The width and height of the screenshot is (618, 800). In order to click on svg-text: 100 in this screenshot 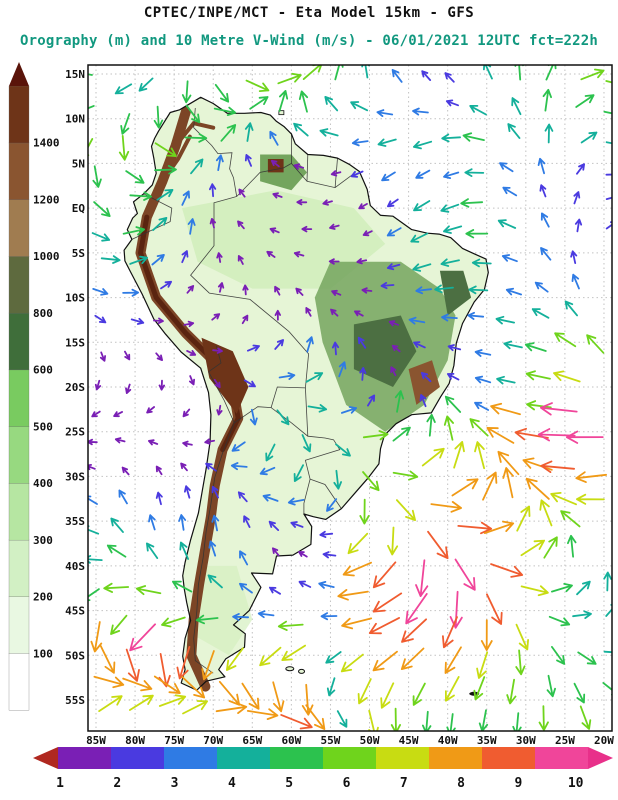, I will do `click(43, 653)`.